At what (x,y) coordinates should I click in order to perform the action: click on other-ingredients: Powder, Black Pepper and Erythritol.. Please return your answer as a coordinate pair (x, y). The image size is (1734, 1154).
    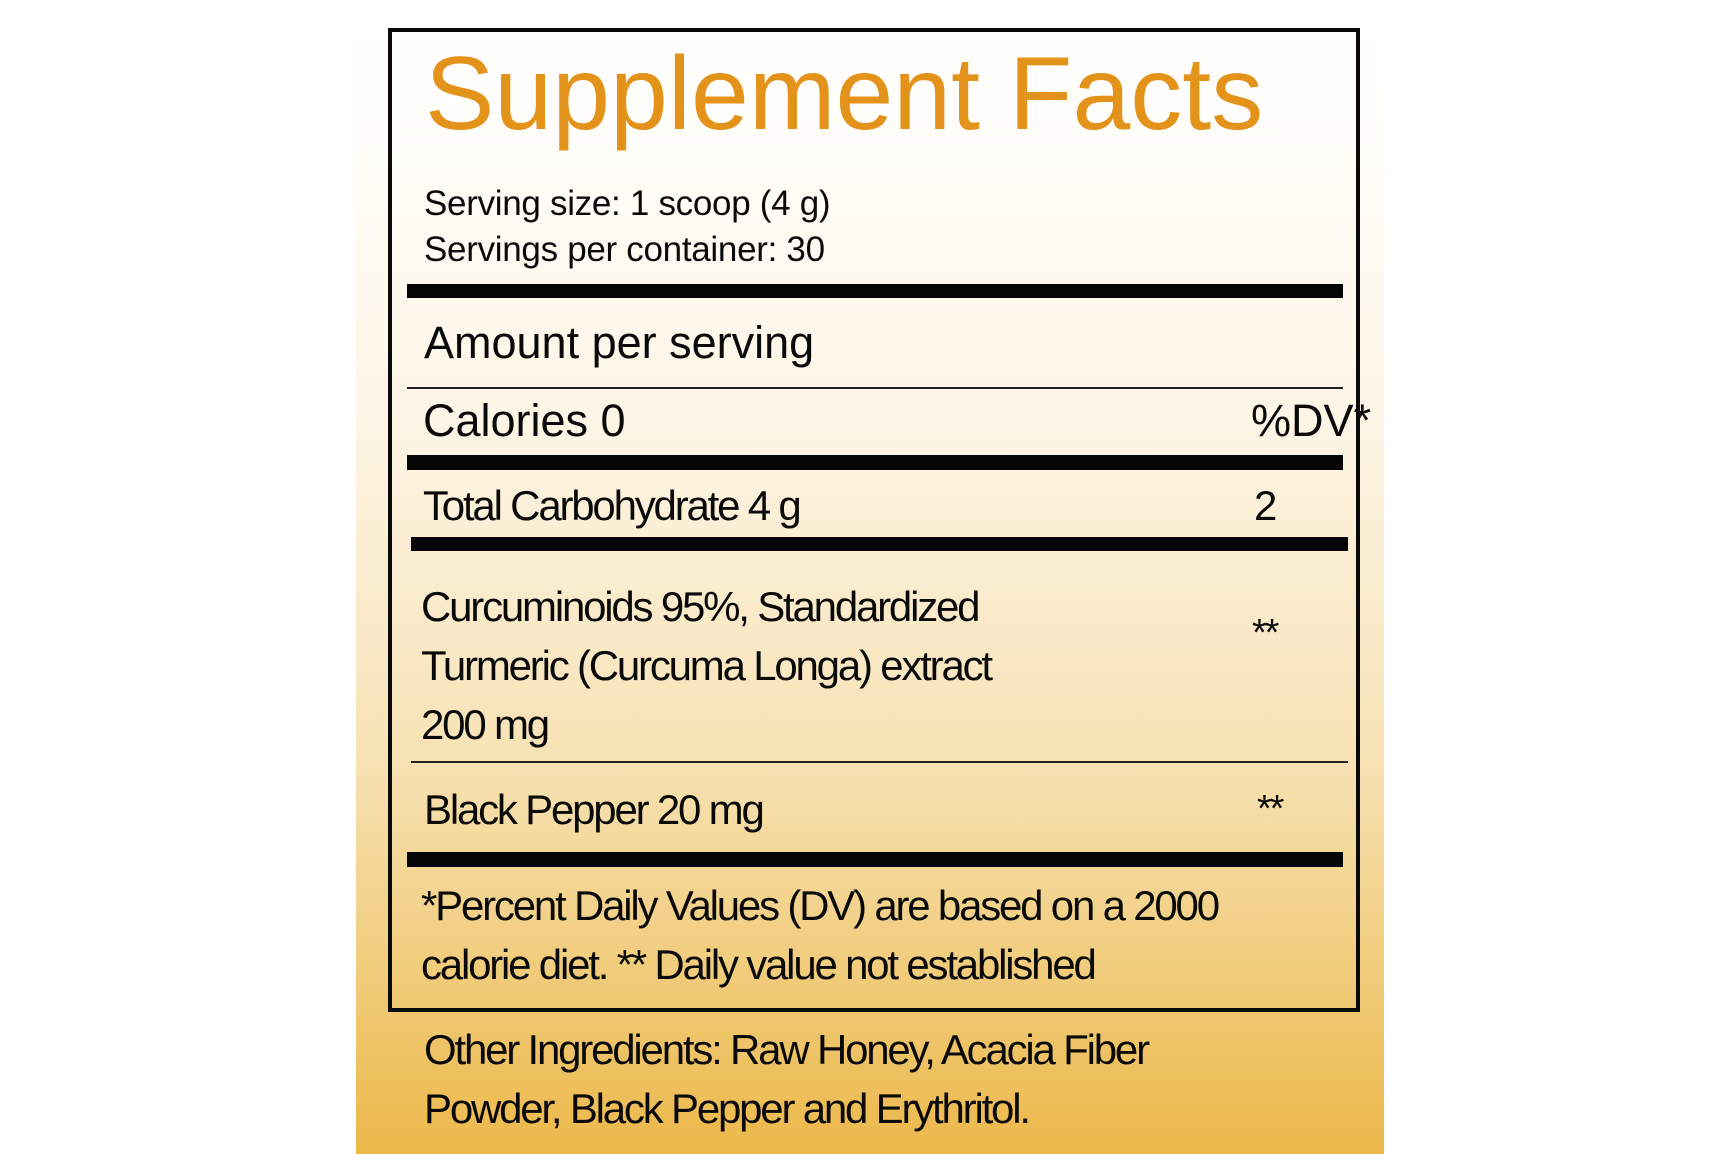
    Looking at the image, I should click on (727, 1108).